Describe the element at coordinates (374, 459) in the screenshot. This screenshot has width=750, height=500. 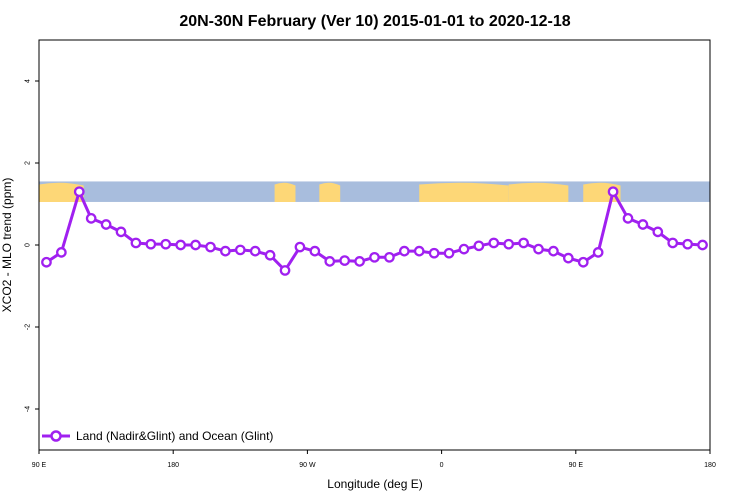
I see `x-axis: 90 E 180 90 W 0 90 E 180` at that location.